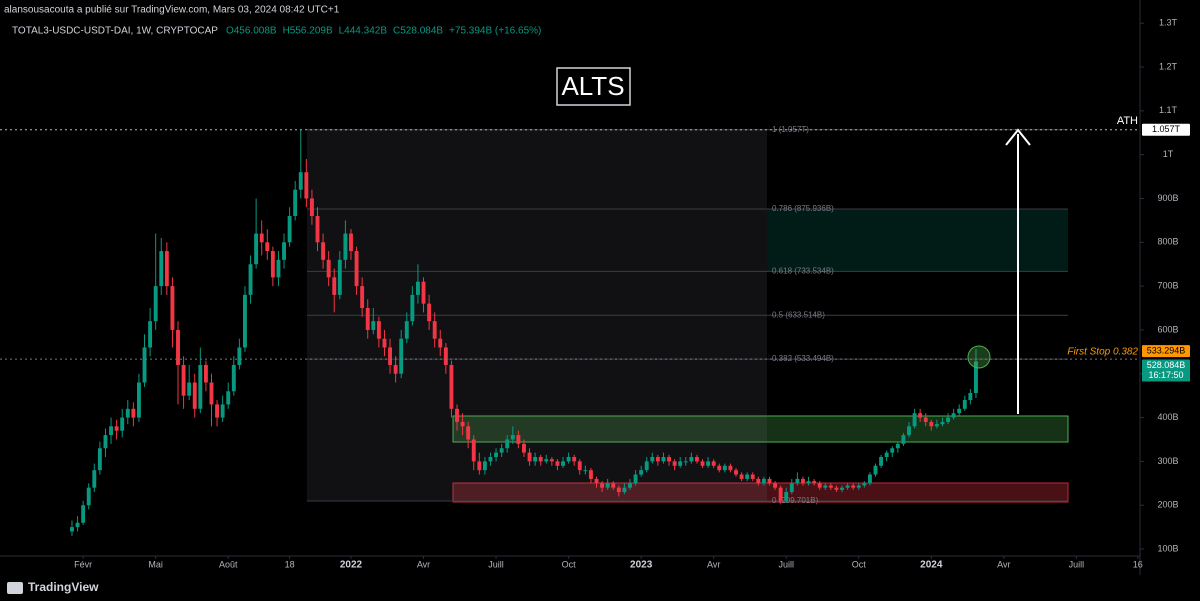  Describe the element at coordinates (1168, 66) in the screenshot. I see `y-tick-label: 1.2T` at that location.